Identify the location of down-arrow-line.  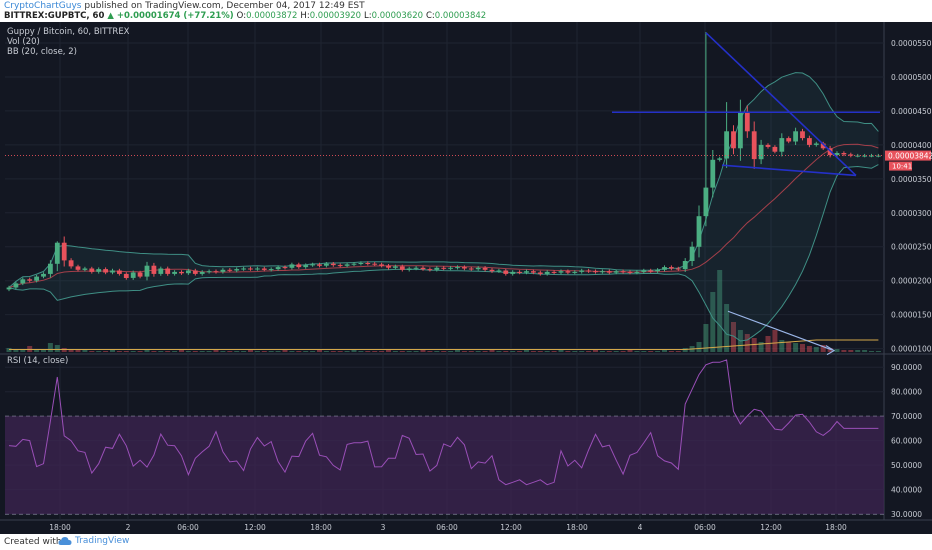
(780, 330).